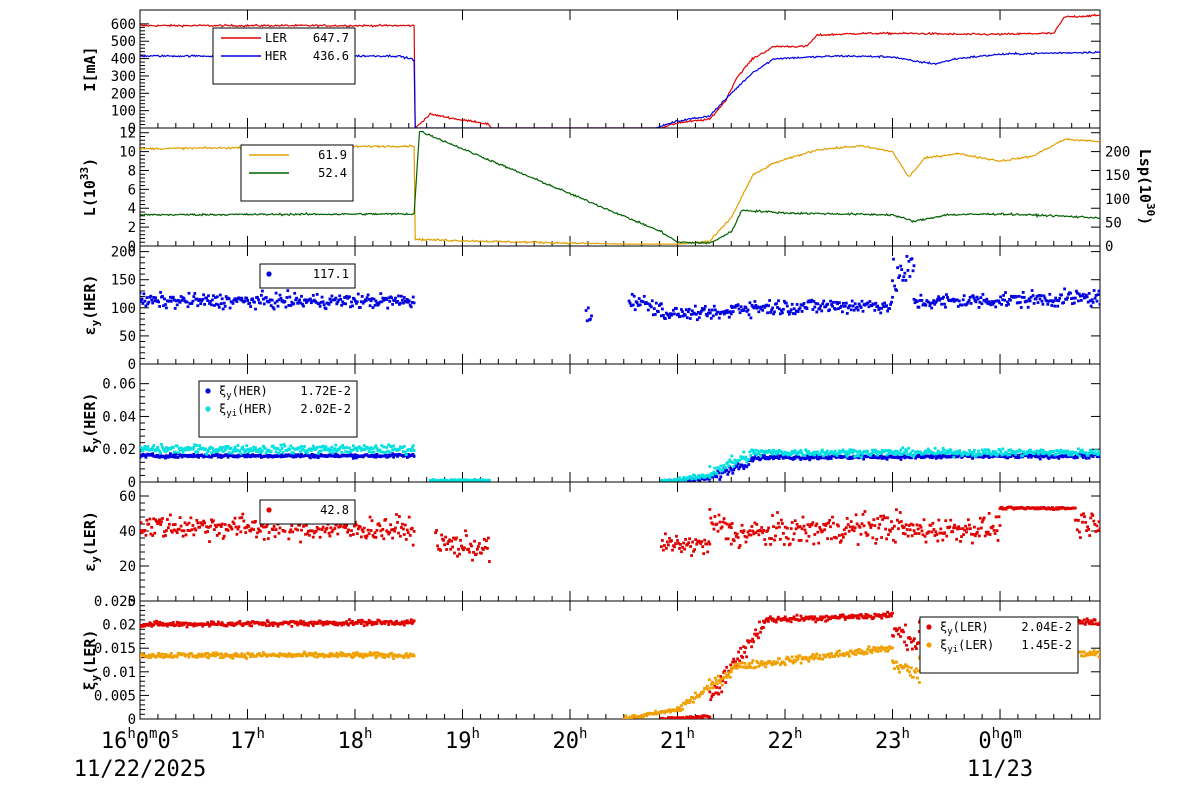  I want to click on legend-dot-swatch, so click(268, 273).